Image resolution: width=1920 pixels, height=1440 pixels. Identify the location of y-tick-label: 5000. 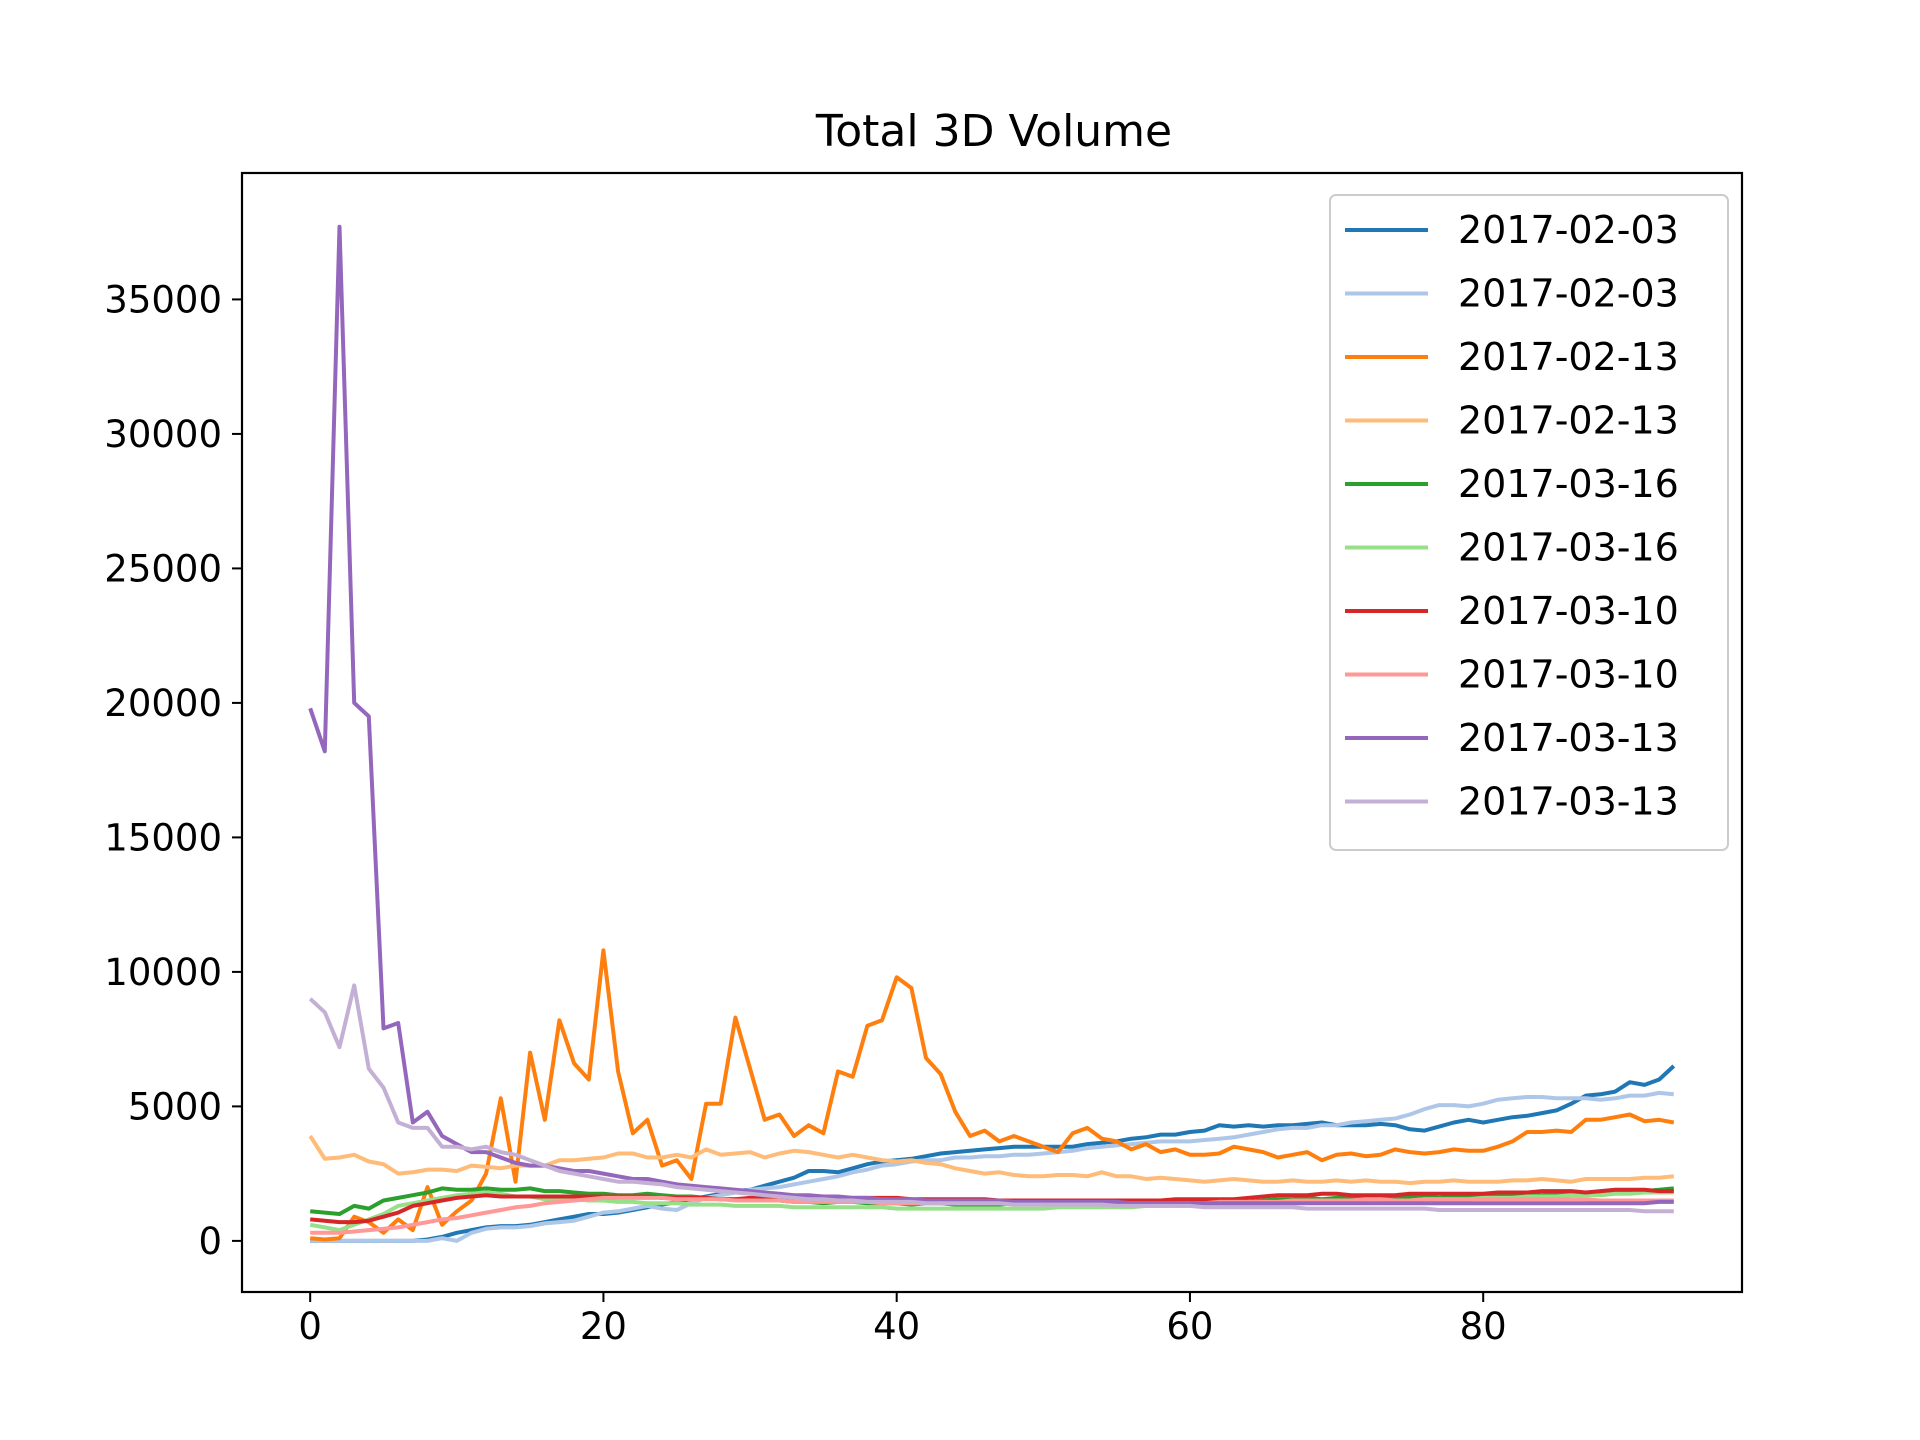
(175, 1106).